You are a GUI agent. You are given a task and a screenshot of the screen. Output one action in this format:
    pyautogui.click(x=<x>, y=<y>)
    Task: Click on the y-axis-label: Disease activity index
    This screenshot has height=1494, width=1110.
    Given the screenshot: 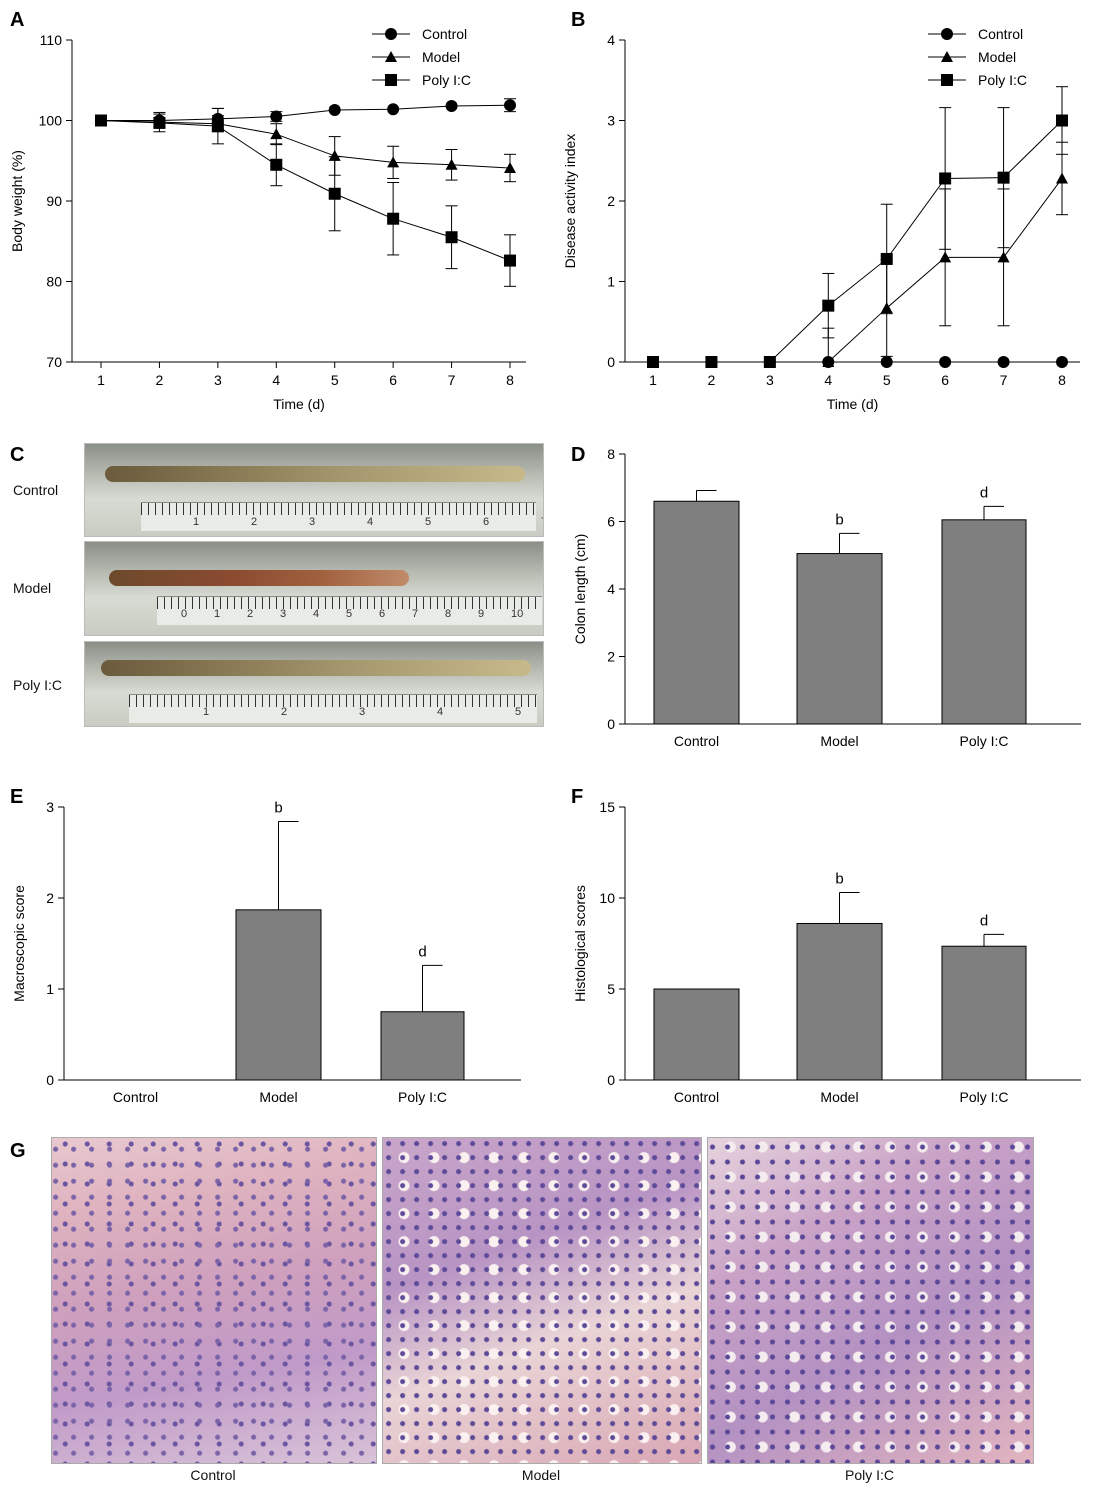 What is the action you would take?
    pyautogui.click(x=570, y=201)
    